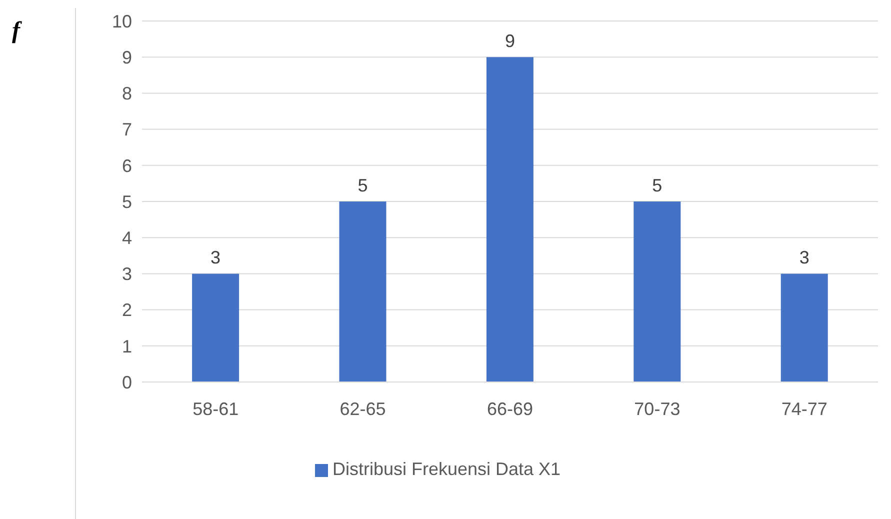 This screenshot has height=519, width=891. What do you see at coordinates (122, 21) in the screenshot?
I see `y-tick-label: 10` at bounding box center [122, 21].